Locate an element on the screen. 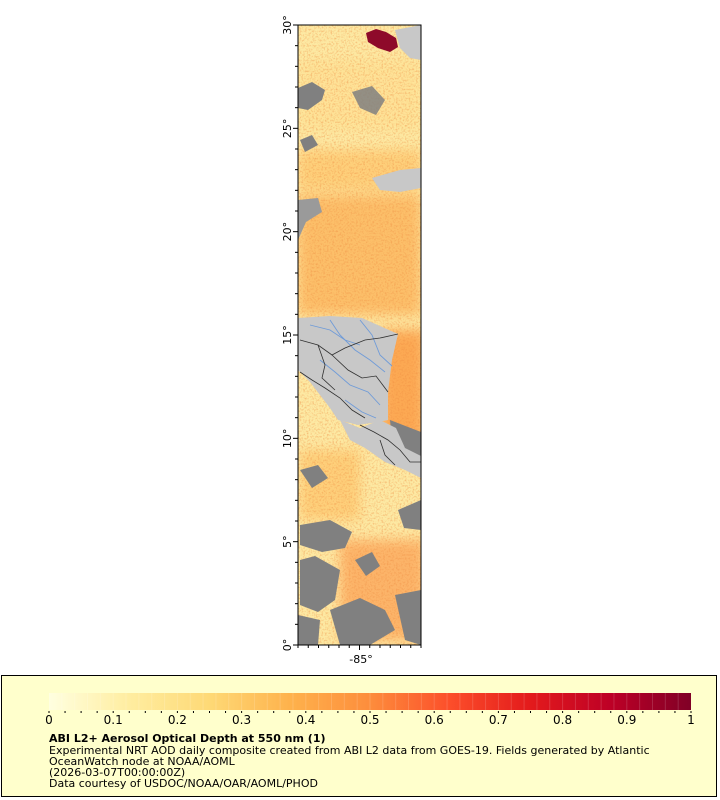  lat-tick-label: 20° is located at coordinates (287, 232).